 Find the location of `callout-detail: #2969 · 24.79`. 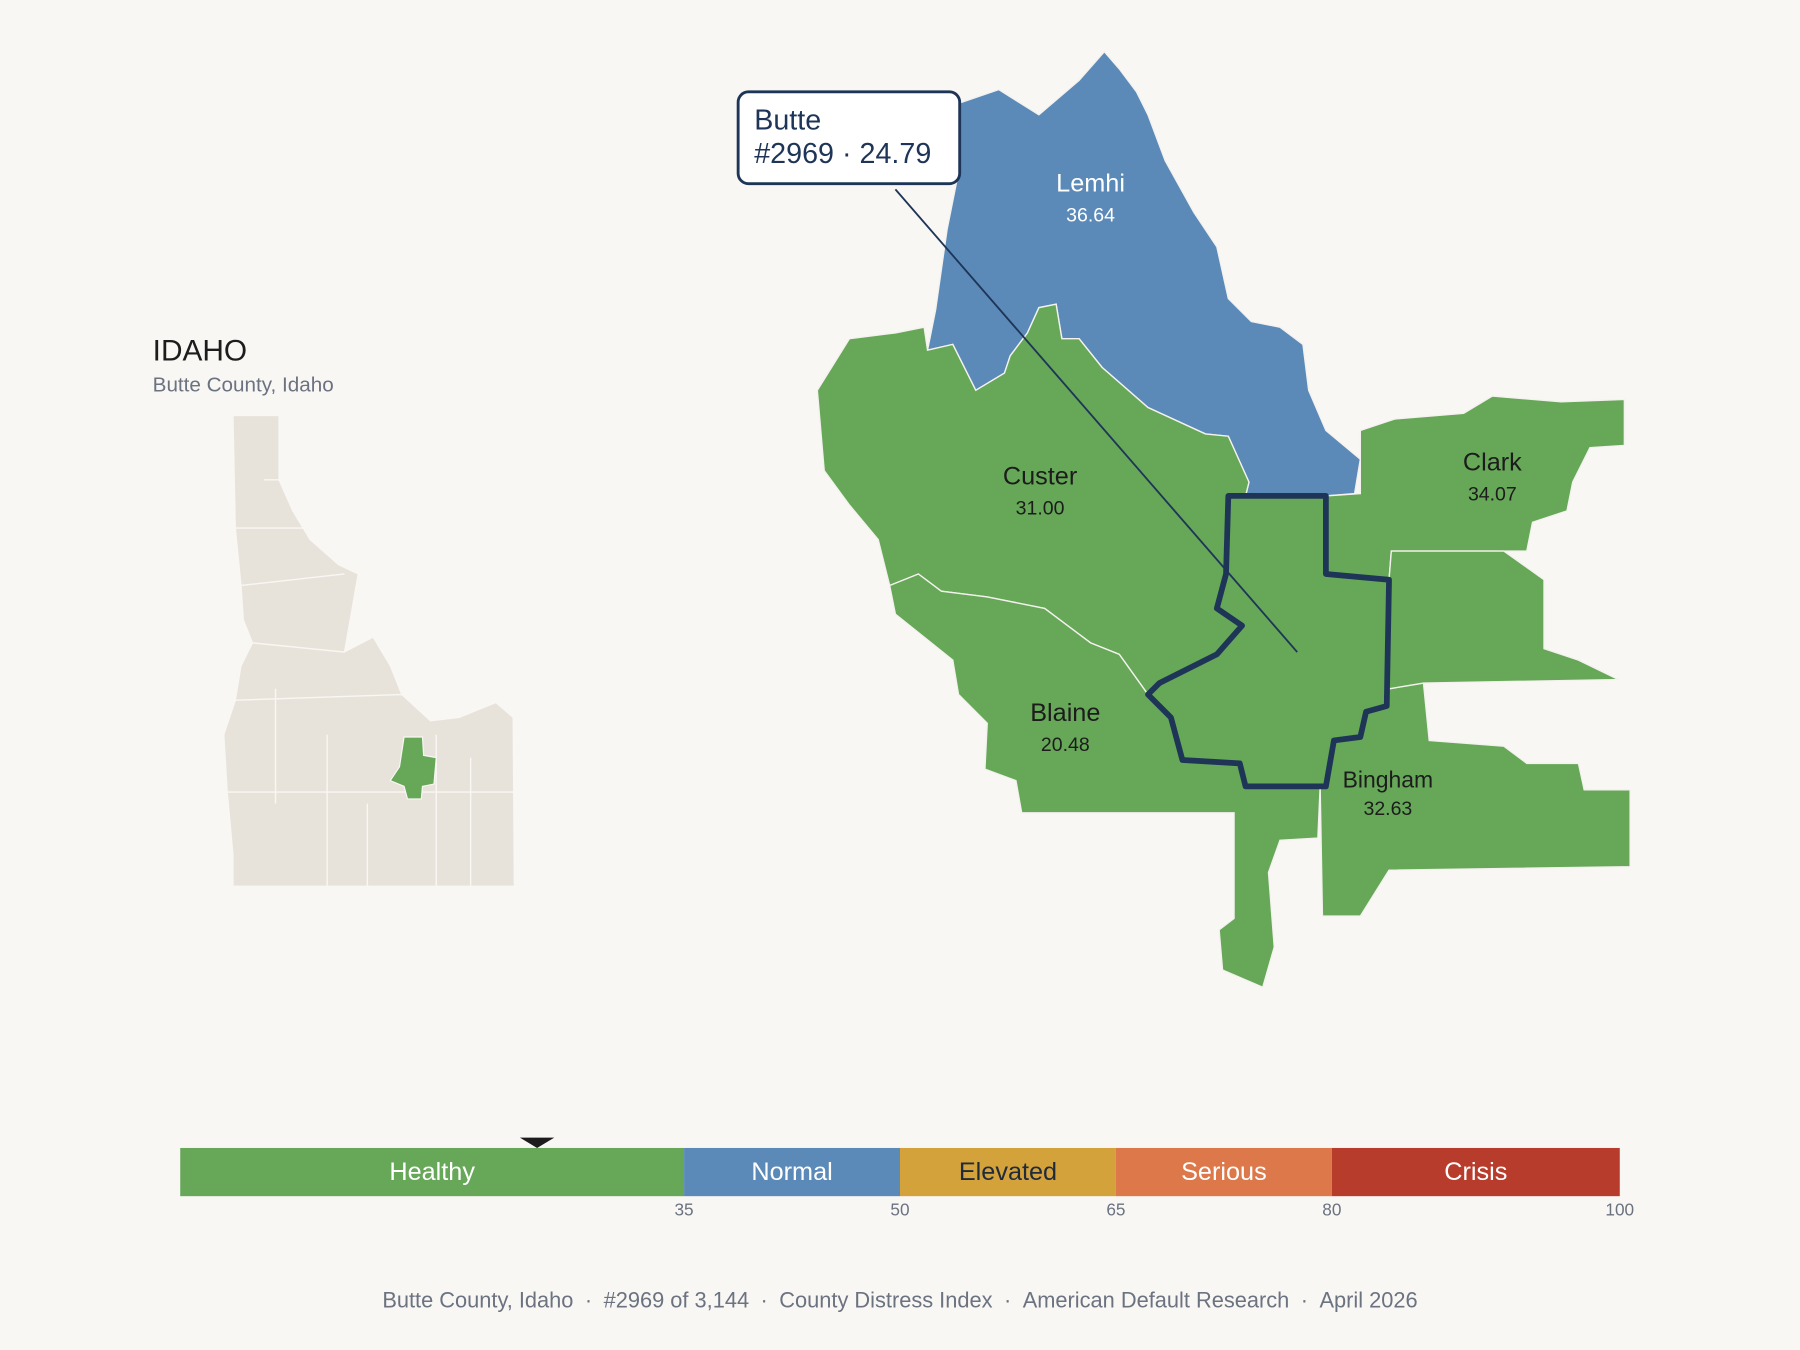

callout-detail: #2969 · 24.79 is located at coordinates (842, 154).